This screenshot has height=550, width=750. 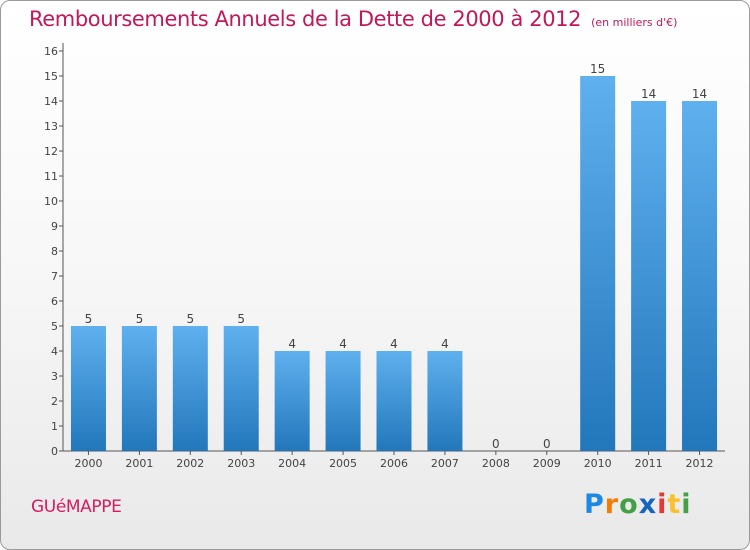 What do you see at coordinates (51, 126) in the screenshot?
I see `y-tick-label: 13` at bounding box center [51, 126].